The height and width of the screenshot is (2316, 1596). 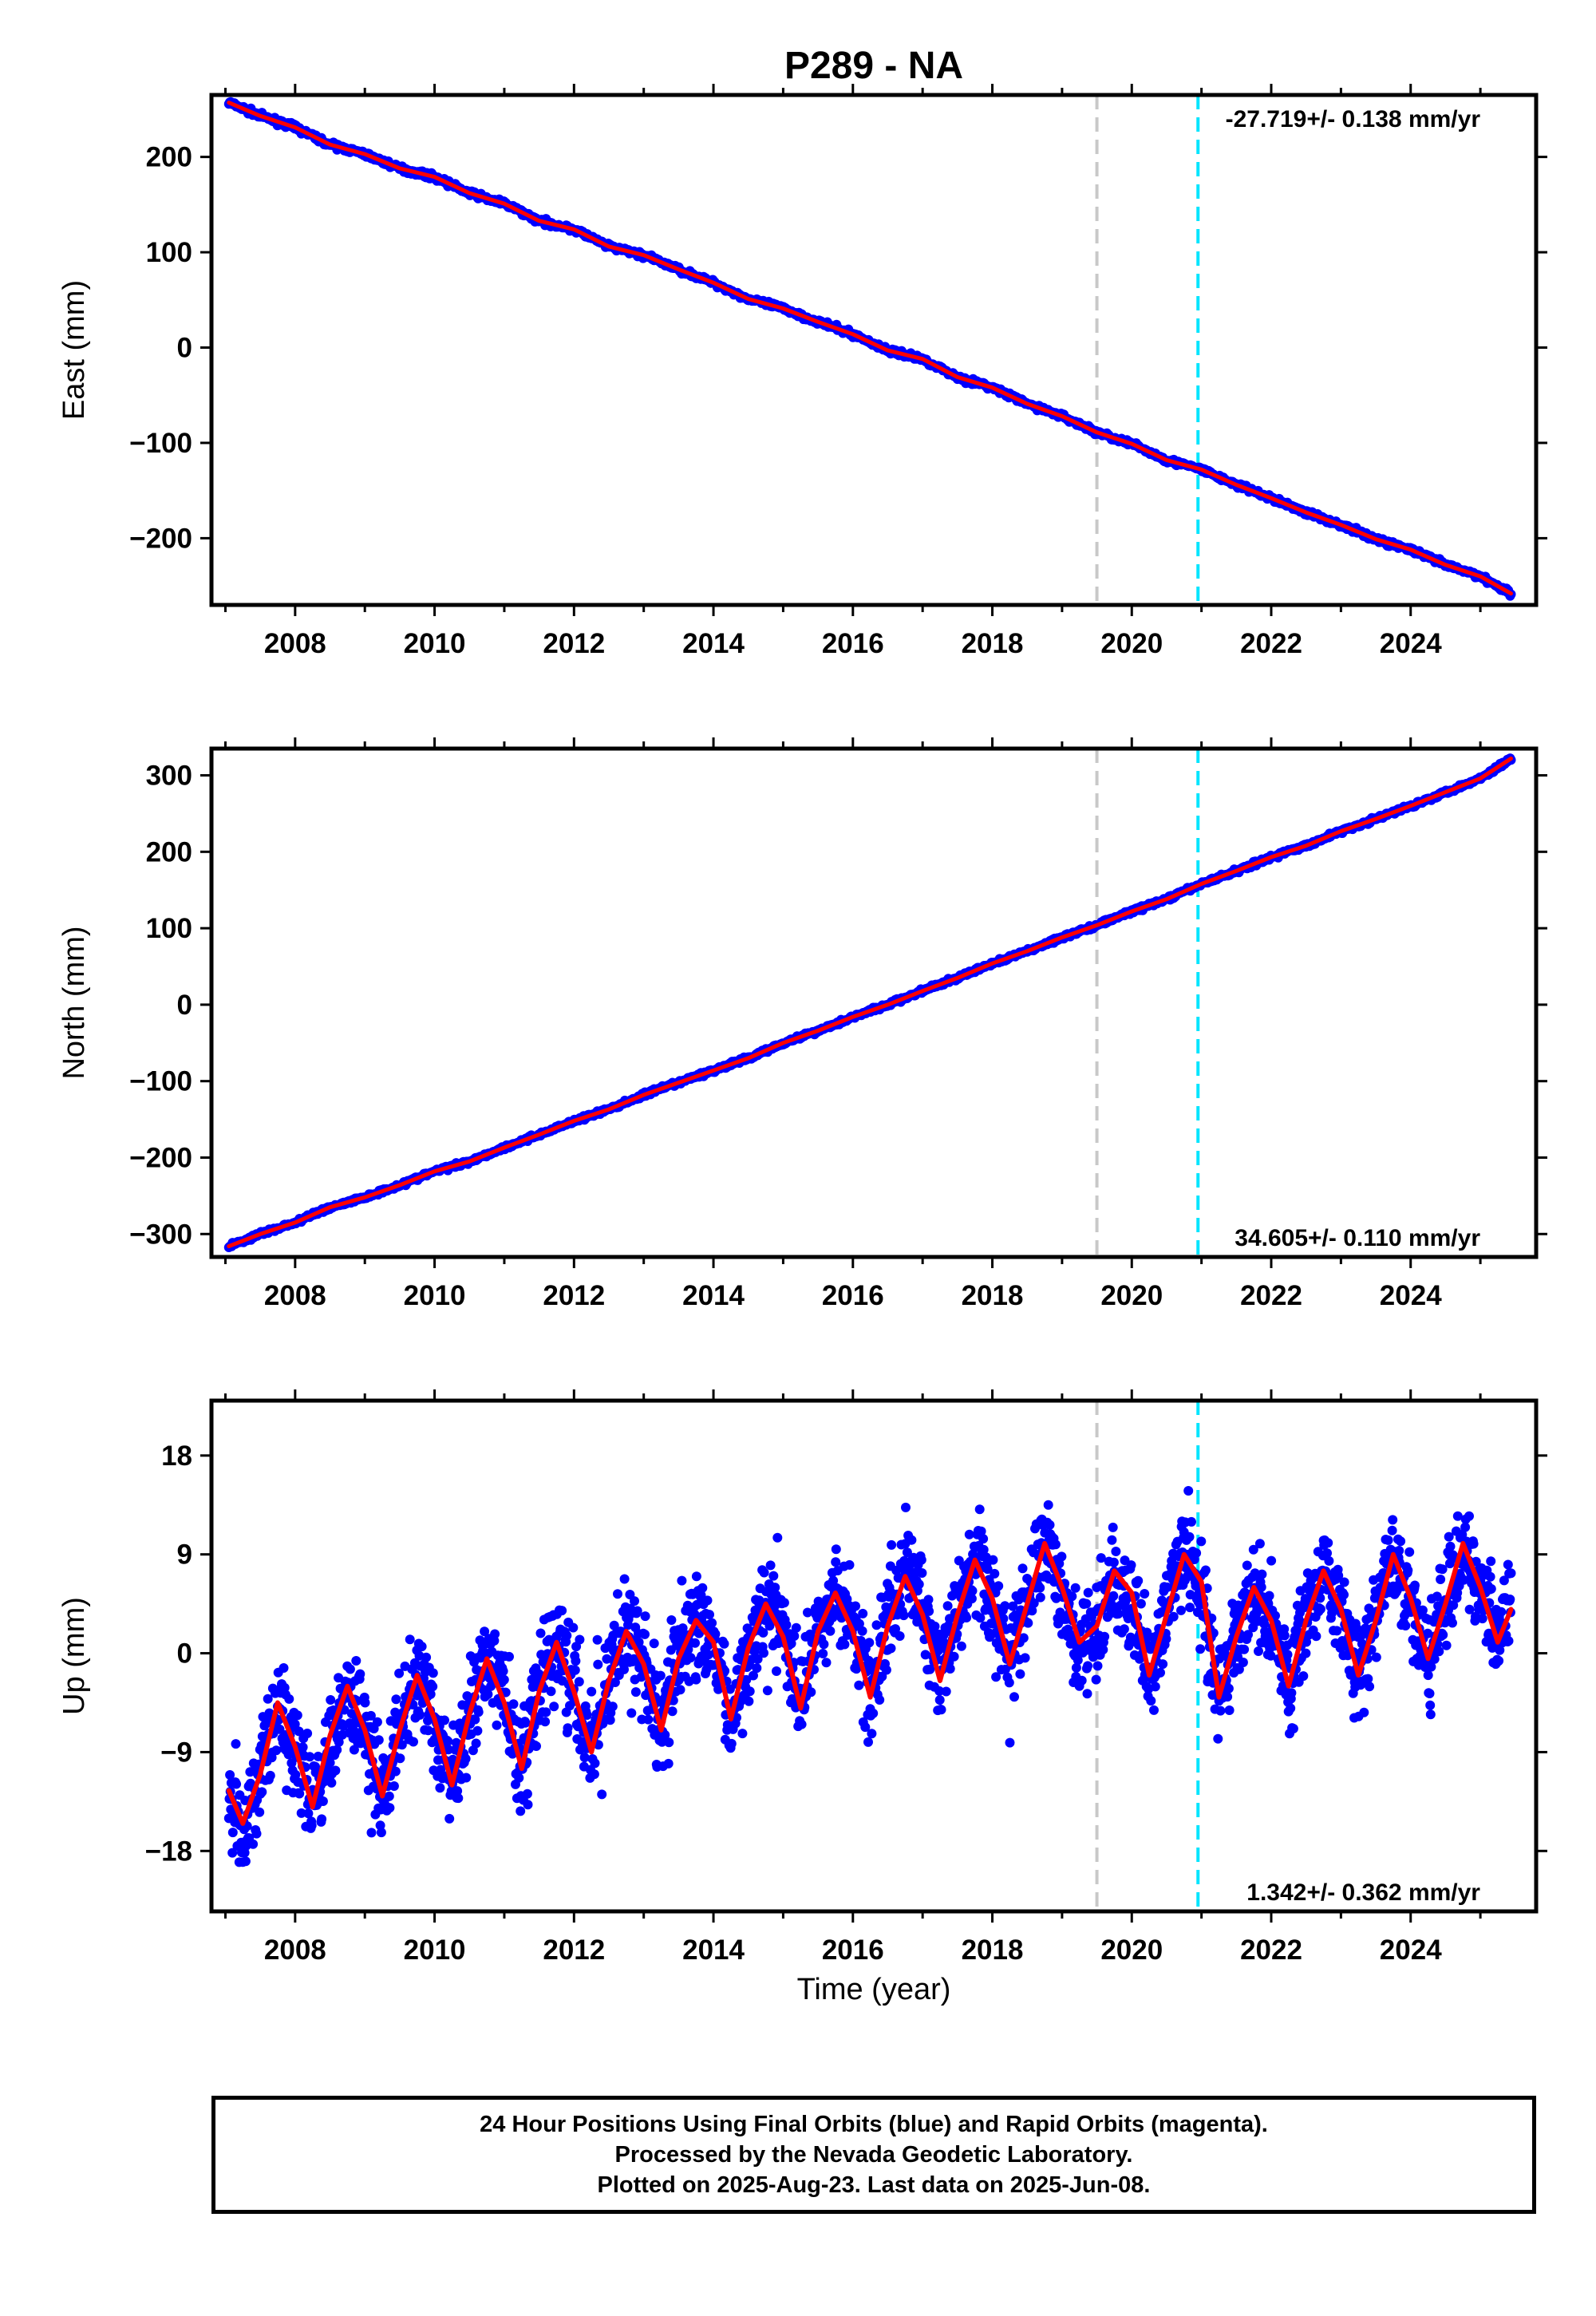 What do you see at coordinates (184, 1006) in the screenshot?
I see `north-ytick-label: 0` at bounding box center [184, 1006].